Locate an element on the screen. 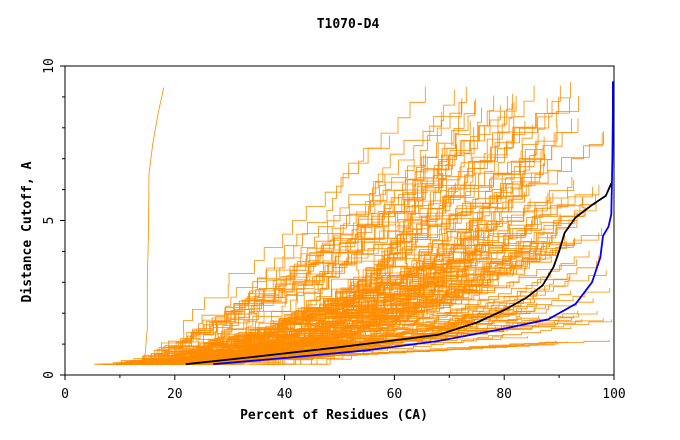 This screenshot has height=440, width=680. x-tick-label: 0 is located at coordinates (65, 394).